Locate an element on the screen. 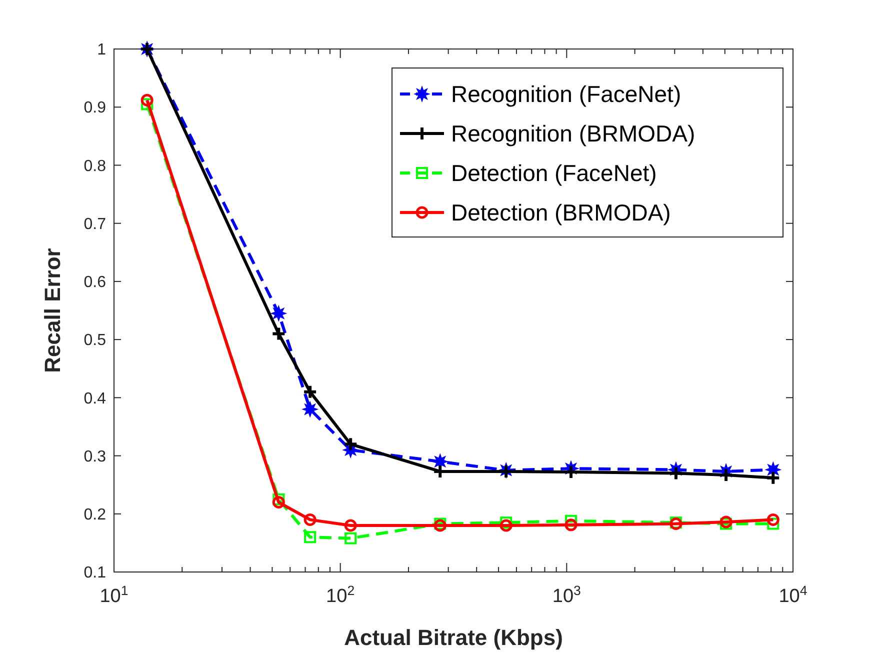  x-tick-label: 10$^{2}$ is located at coordinates (340, 594).